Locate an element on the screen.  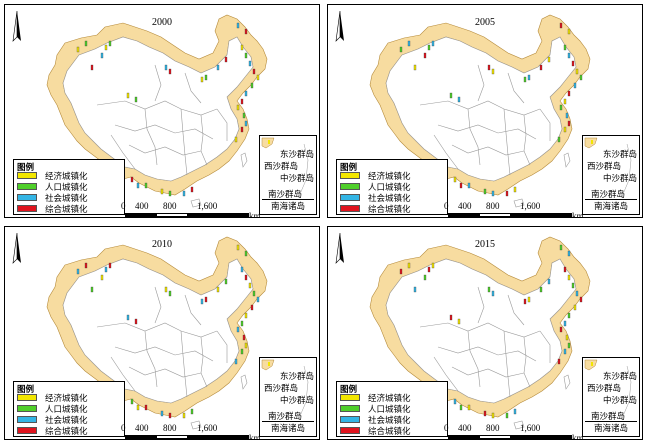
north-arrow-icon is located at coordinates (339, 248).